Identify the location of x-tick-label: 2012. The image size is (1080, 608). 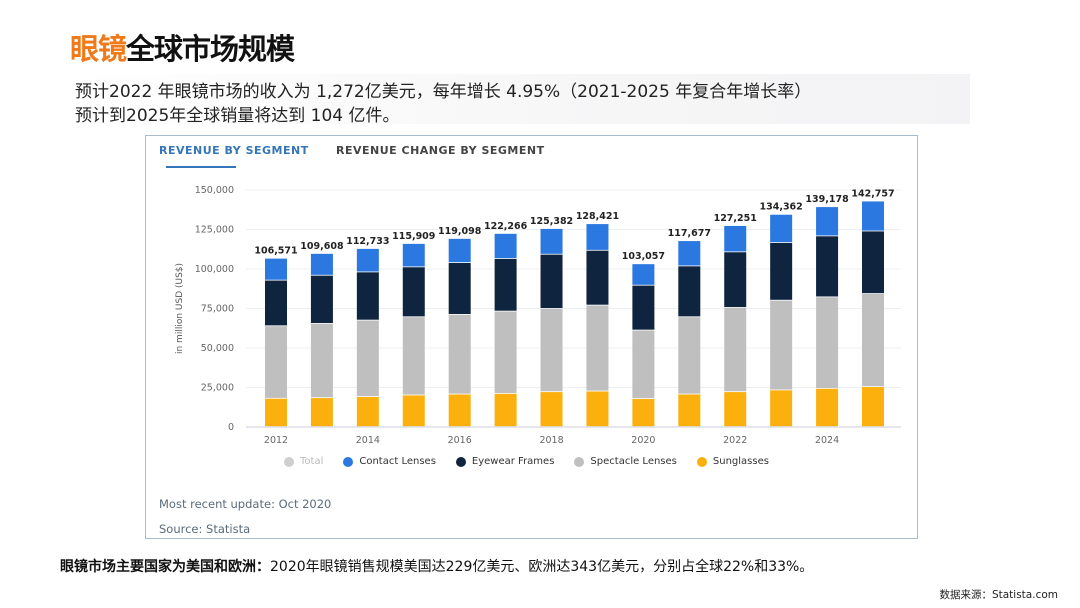
(276, 440).